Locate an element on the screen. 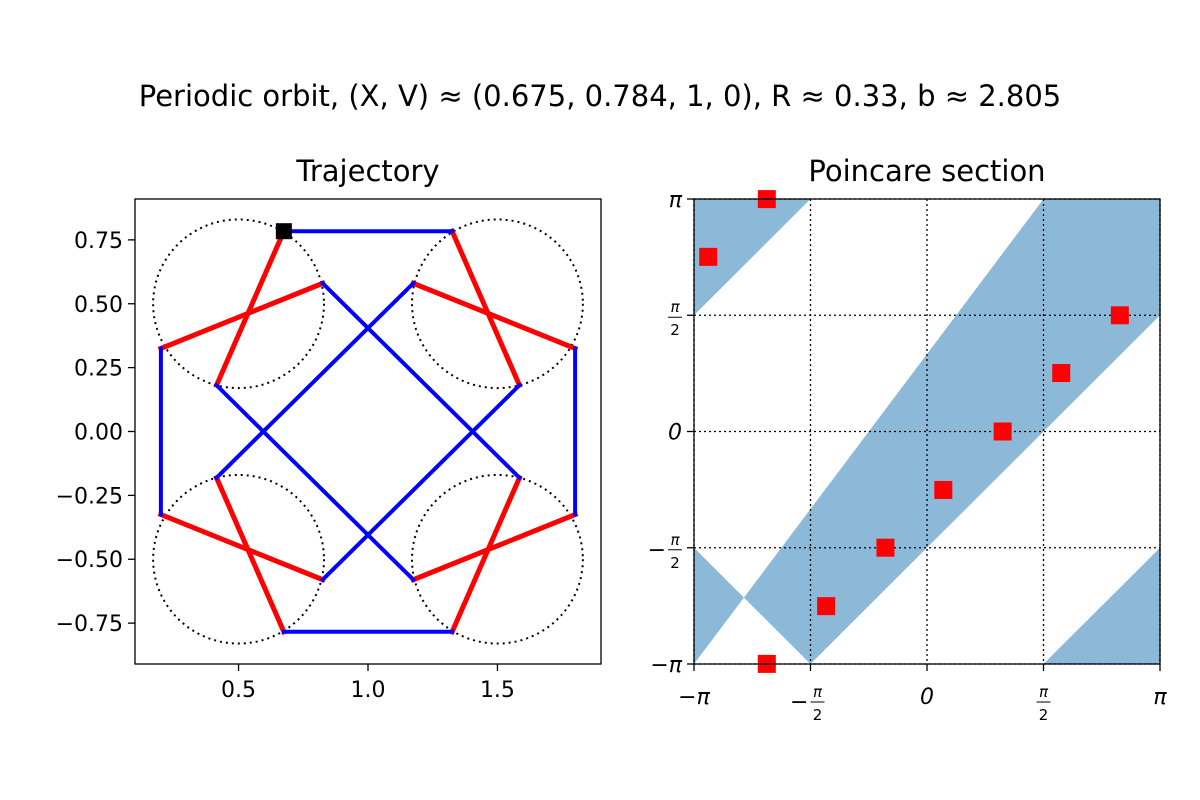 Image resolution: width=1200 pixels, height=800 pixels. x-tick-label: 1.5 is located at coordinates (497, 690).